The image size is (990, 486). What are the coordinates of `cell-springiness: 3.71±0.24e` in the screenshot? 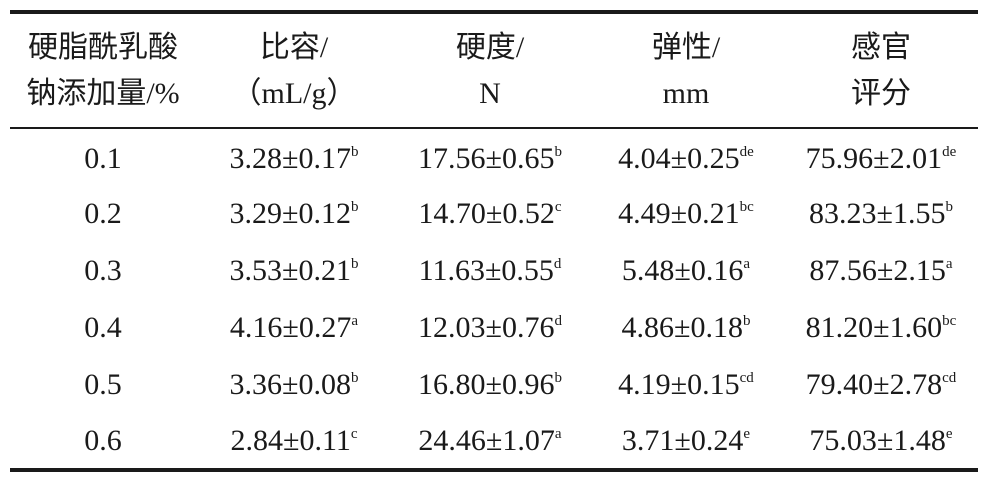 It's located at (686, 441).